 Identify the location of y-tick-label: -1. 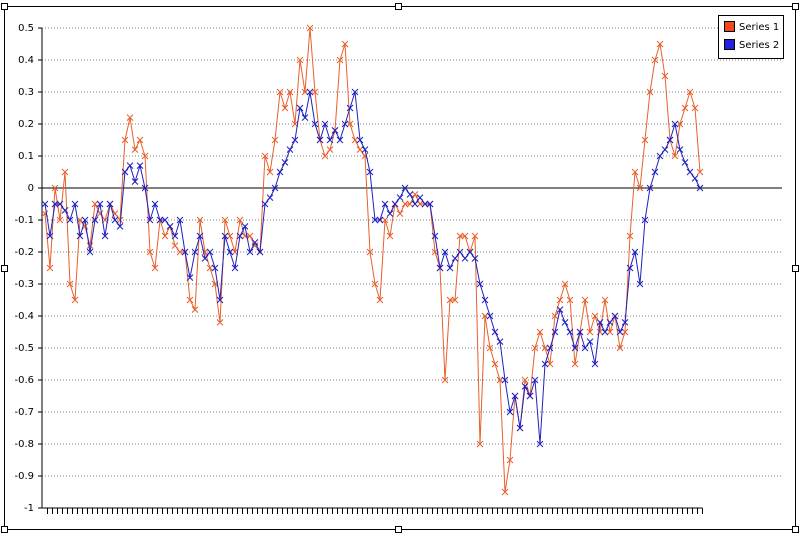
(29, 508).